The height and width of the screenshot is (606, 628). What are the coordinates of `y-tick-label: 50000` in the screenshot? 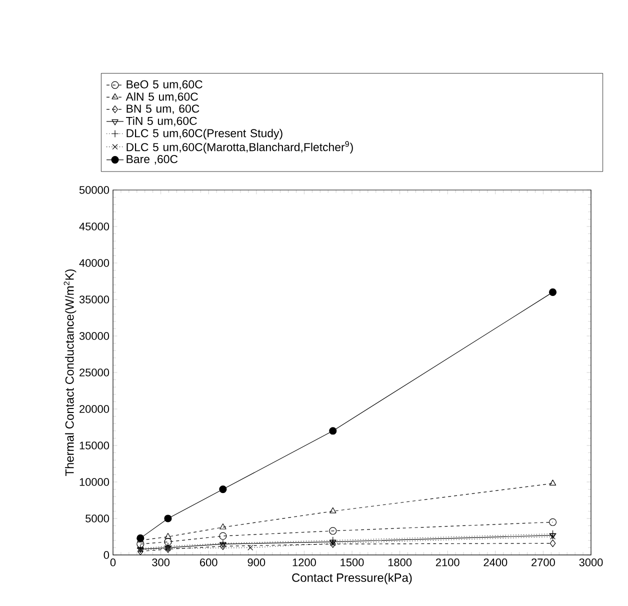 It's located at (94, 190).